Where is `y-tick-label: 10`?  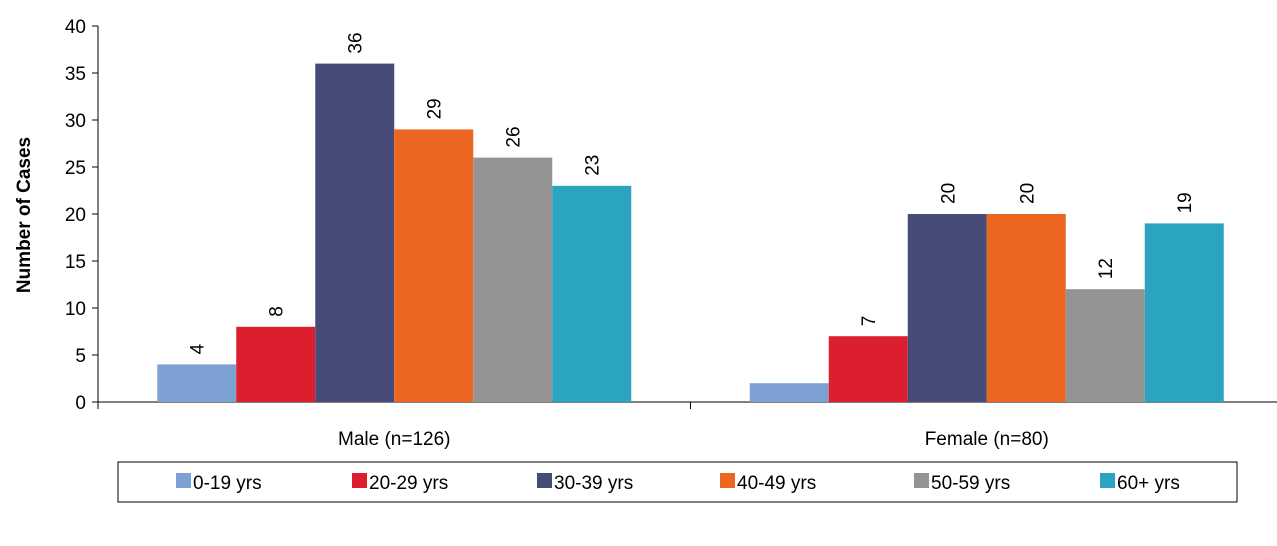
y-tick-label: 10 is located at coordinates (75, 309).